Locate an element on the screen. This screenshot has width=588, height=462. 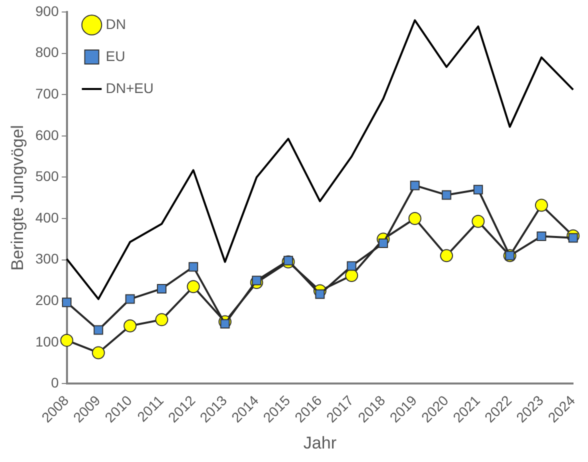
y-tick-label: 900 is located at coordinates (47, 10).